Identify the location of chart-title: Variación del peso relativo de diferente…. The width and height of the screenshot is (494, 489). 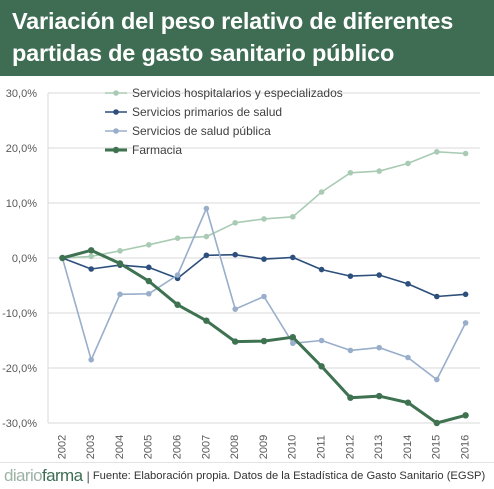
(251, 37).